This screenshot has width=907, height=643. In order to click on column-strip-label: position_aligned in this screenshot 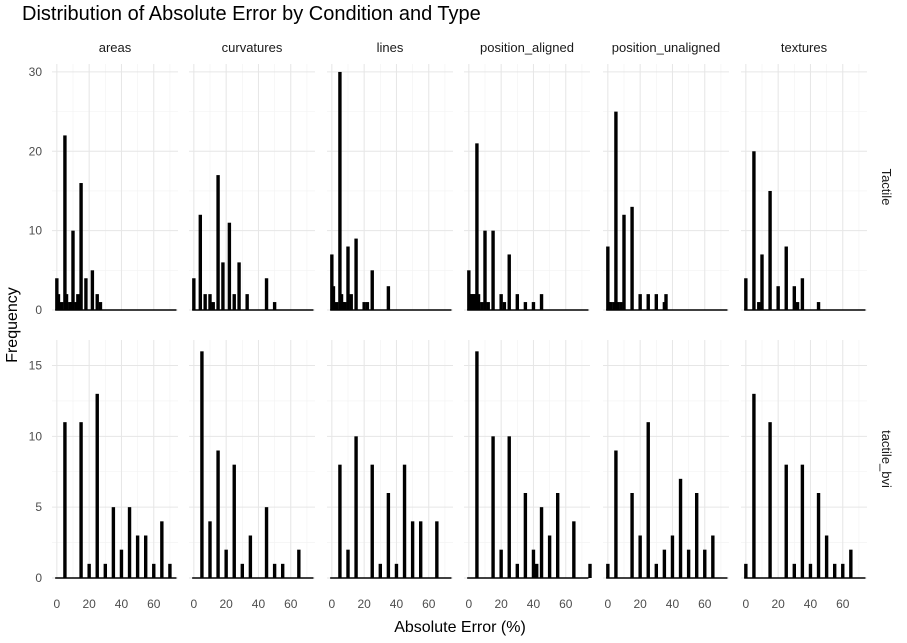, I will do `click(527, 47)`.